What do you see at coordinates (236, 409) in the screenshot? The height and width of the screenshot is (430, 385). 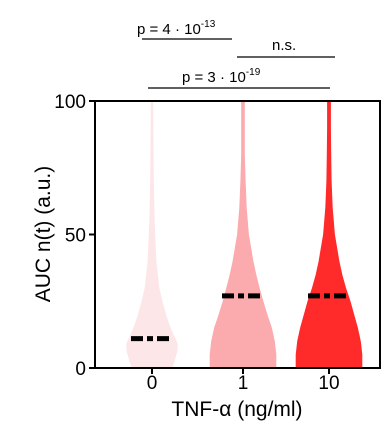 I see `x-axis-label: TNF-α (ng/ml)` at bounding box center [236, 409].